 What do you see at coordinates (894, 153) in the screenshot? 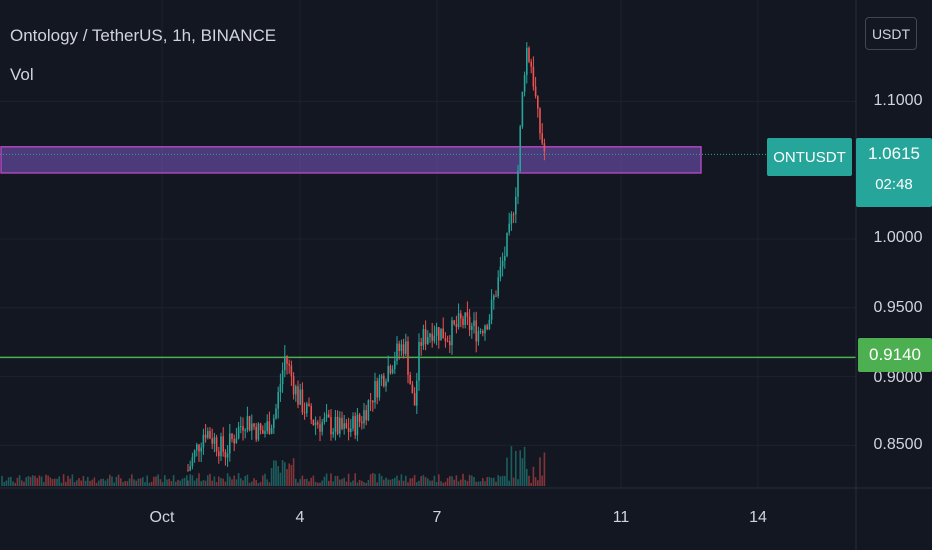
I see `last-price-value: 1.0615` at bounding box center [894, 153].